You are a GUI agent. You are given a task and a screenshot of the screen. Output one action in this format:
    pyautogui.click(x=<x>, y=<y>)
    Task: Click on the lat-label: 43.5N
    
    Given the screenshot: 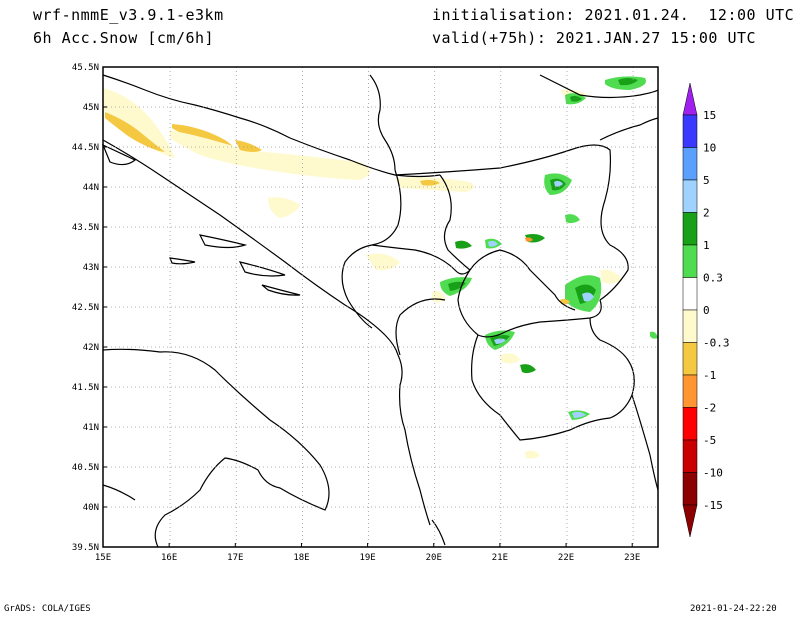 What is the action you would take?
    pyautogui.click(x=85, y=228)
    